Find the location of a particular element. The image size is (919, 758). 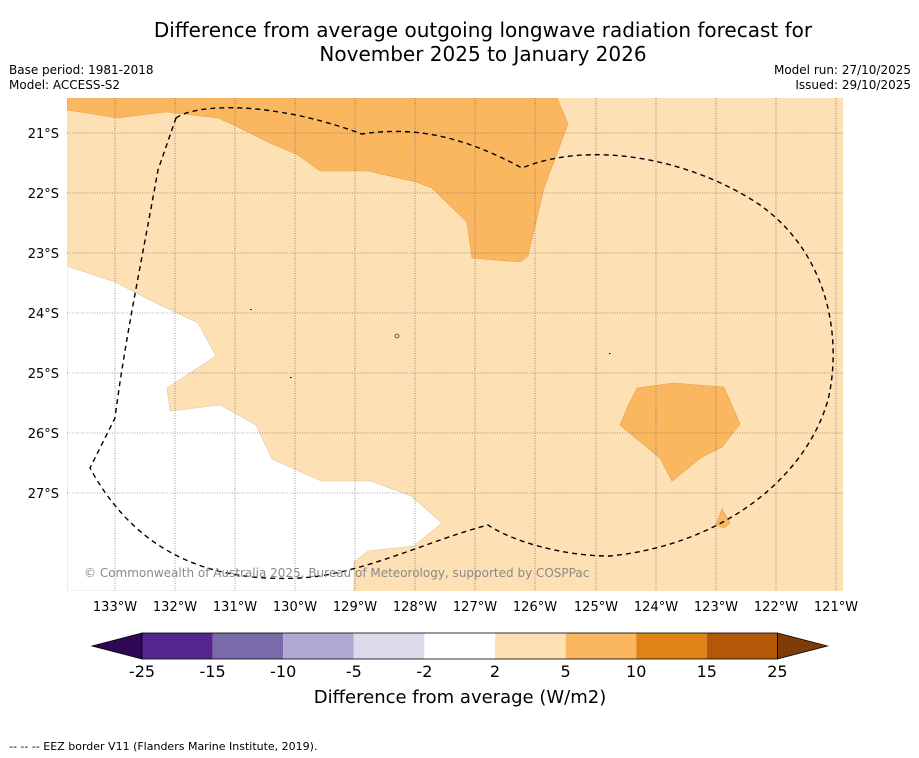

colorbar-tick-label: 5 is located at coordinates (566, 671).